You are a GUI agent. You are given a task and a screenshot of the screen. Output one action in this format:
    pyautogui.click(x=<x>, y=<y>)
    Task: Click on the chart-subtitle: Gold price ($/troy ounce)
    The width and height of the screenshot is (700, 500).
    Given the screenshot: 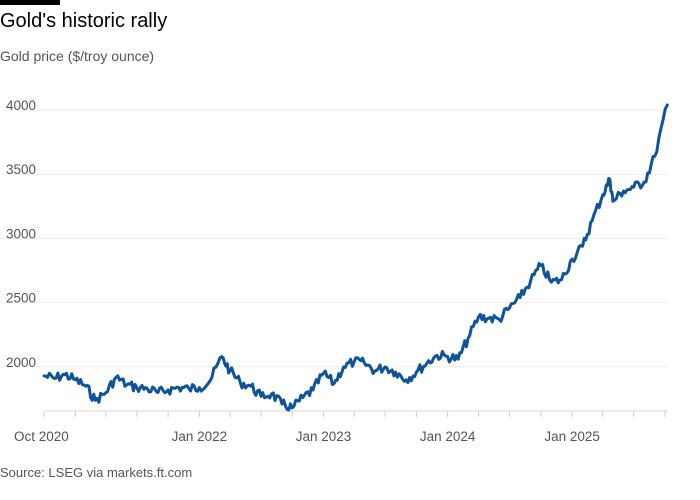 What is the action you would take?
    pyautogui.click(x=77, y=56)
    